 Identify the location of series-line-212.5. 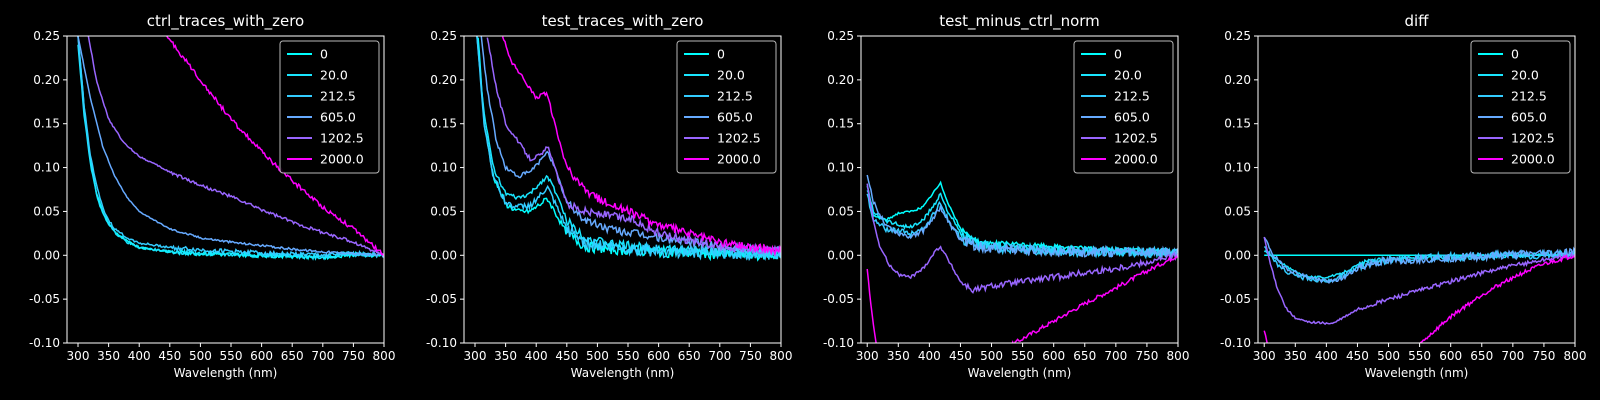
(628, 149).